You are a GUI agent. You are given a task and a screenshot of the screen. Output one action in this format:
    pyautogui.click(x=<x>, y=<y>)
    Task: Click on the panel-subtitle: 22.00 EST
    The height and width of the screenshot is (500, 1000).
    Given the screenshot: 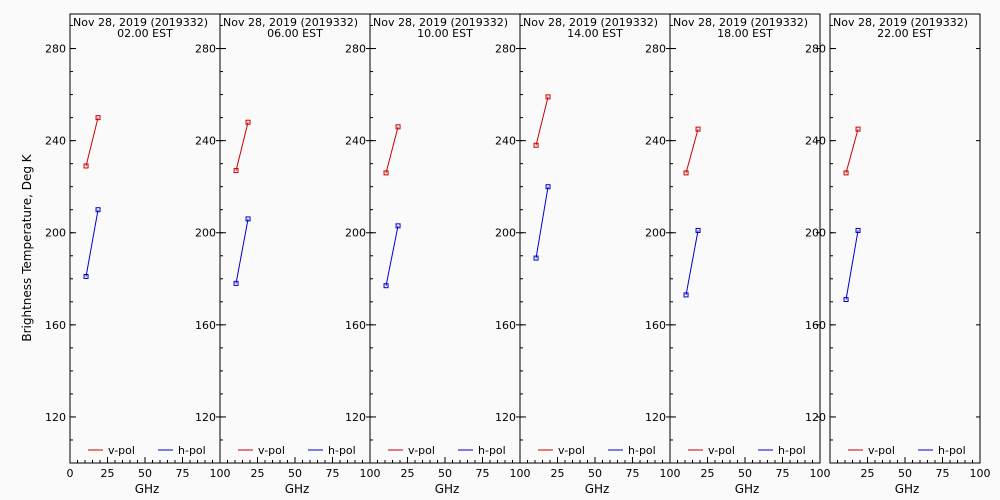 What is the action you would take?
    pyautogui.click(x=905, y=33)
    